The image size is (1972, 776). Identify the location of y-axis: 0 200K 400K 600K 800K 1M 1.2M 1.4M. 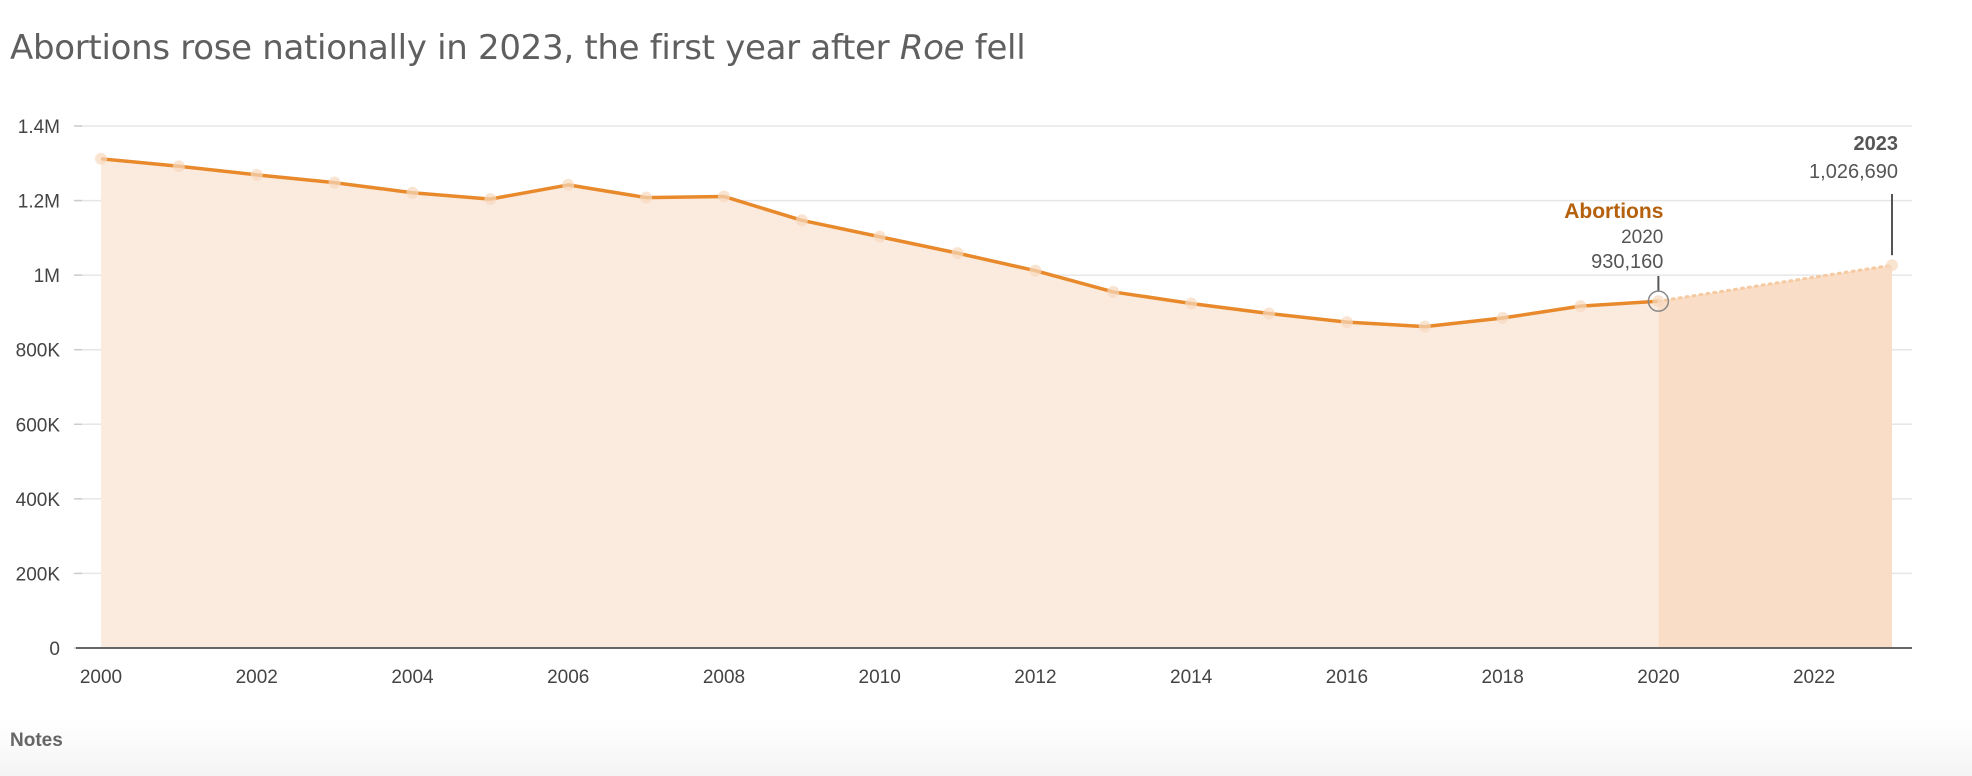
(49, 388).